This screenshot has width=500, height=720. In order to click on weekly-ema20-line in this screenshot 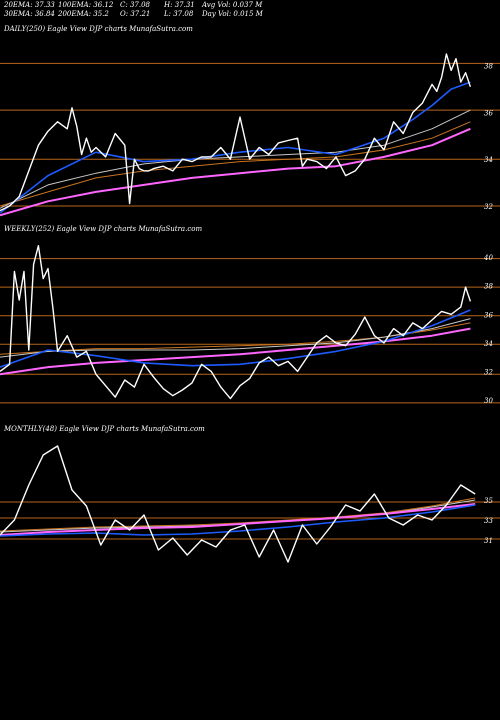, I will do `click(235, 338)`.